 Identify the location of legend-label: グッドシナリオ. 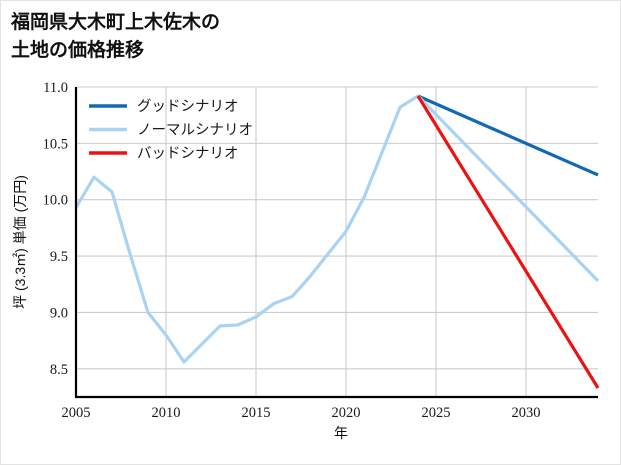
(188, 106).